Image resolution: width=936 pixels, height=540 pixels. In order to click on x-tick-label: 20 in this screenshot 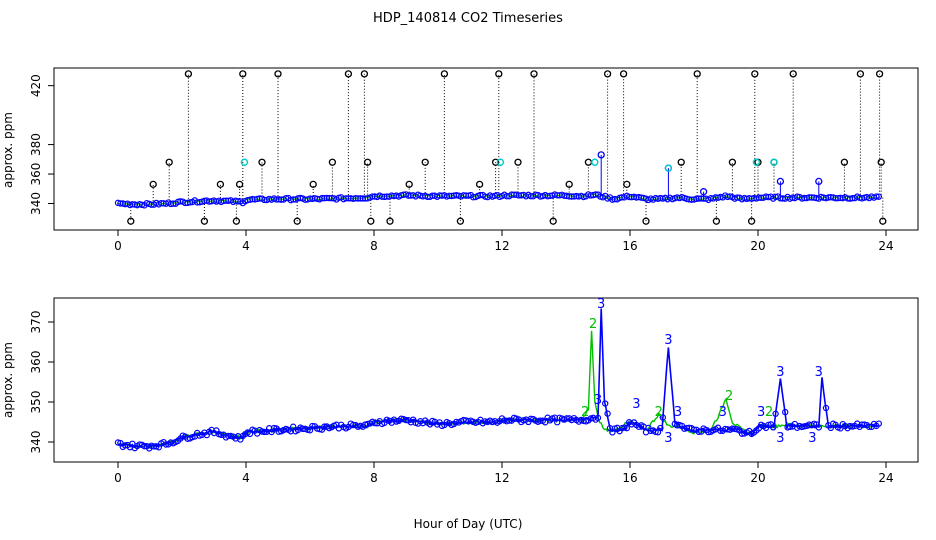, I will do `click(757, 478)`.